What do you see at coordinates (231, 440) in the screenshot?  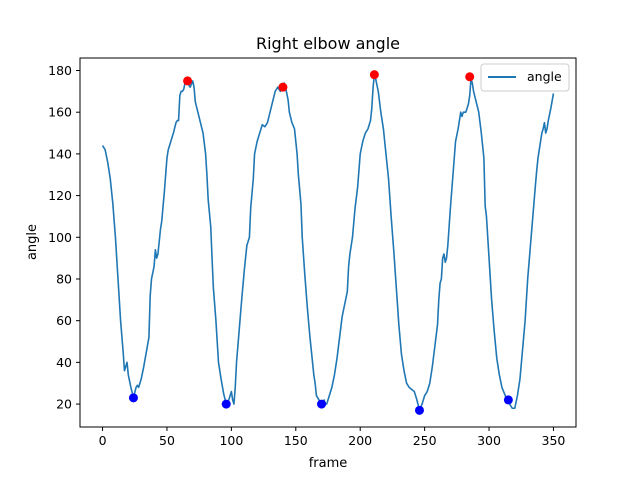 I see `x-tick-label: 100` at bounding box center [231, 440].